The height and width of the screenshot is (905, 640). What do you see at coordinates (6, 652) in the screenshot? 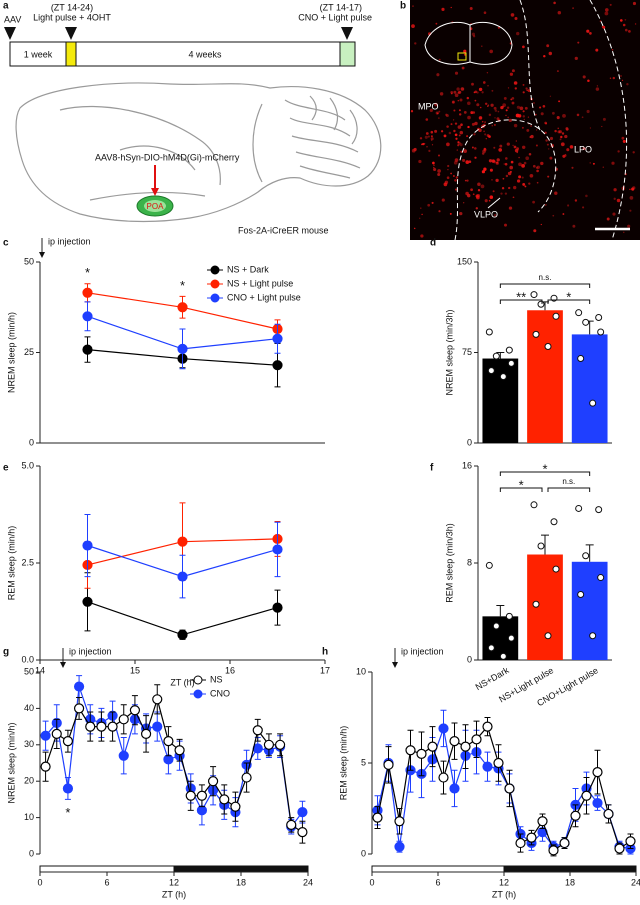
I see `panel-label: g` at bounding box center [6, 652].